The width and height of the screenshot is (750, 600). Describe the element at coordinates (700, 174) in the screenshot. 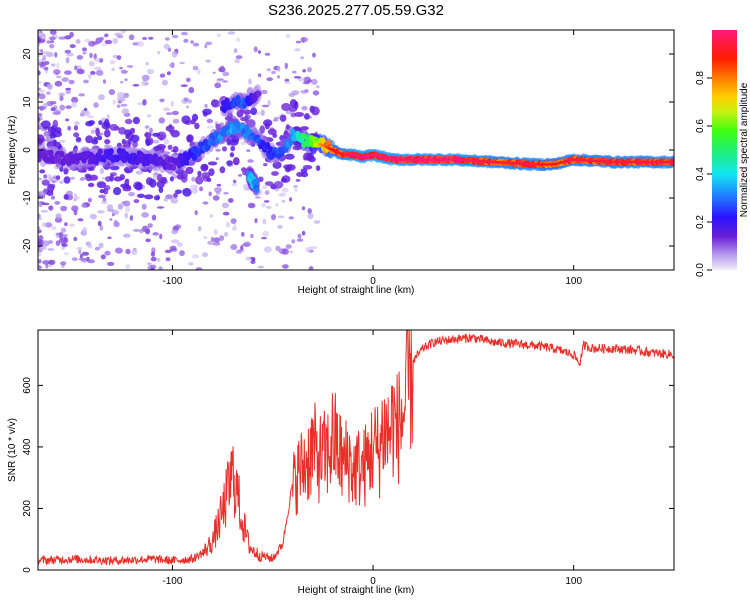

I see `colorbar-tick-label: 0.4` at that location.